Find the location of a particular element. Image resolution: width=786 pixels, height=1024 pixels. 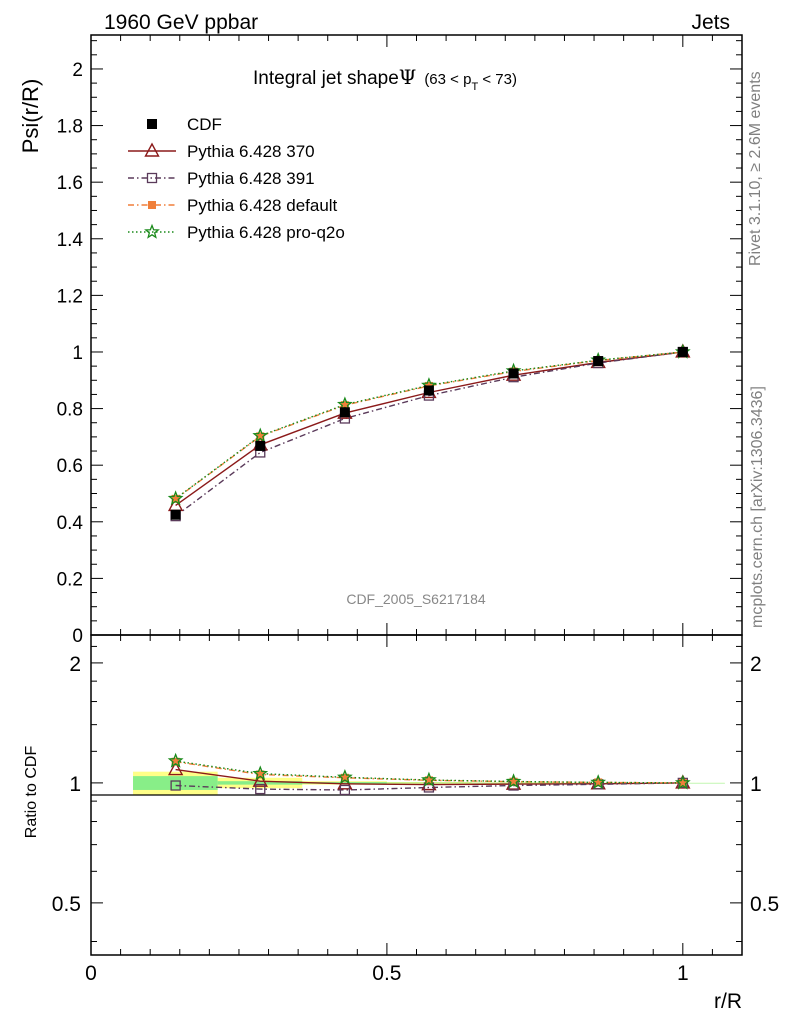

chart-title: Integral jet shapeΨ (63 < pT < 73) is located at coordinates (385, 79).